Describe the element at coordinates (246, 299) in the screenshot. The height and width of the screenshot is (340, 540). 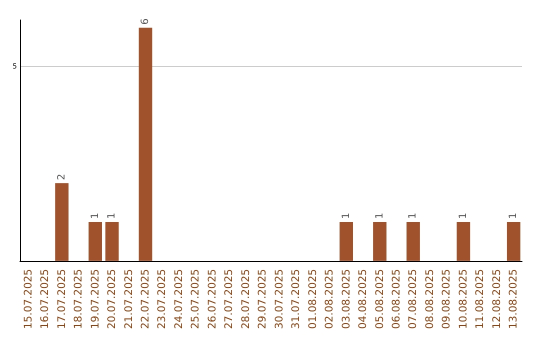
I see `x-tick-label: 28.07.2025` at that location.